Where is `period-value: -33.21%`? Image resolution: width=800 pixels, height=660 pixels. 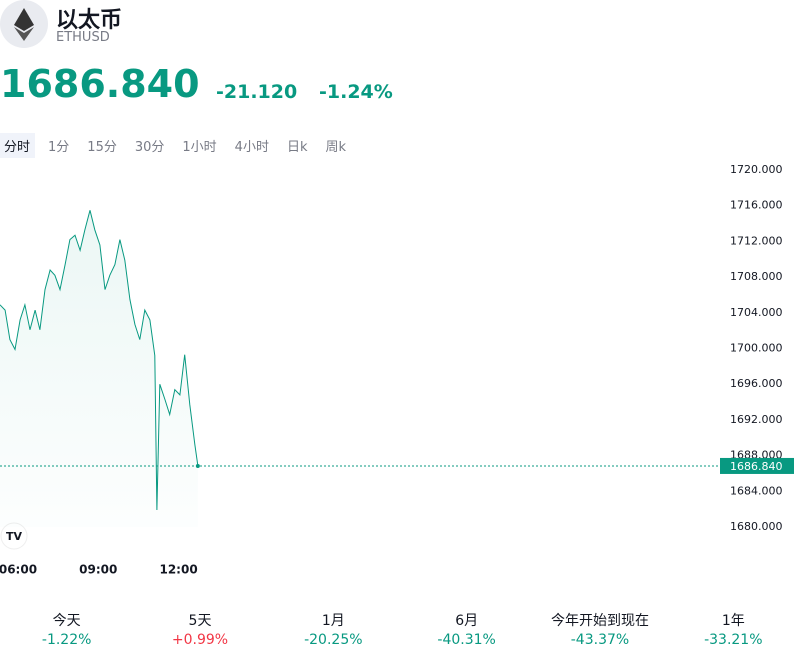
period-value: -33.21% is located at coordinates (733, 640).